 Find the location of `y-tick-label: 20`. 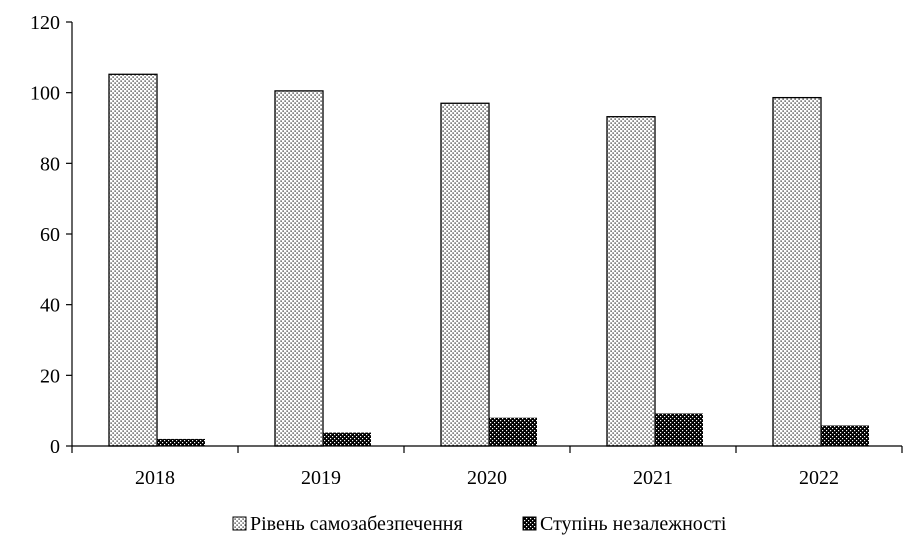

y-tick-label: 20 is located at coordinates (50, 376).